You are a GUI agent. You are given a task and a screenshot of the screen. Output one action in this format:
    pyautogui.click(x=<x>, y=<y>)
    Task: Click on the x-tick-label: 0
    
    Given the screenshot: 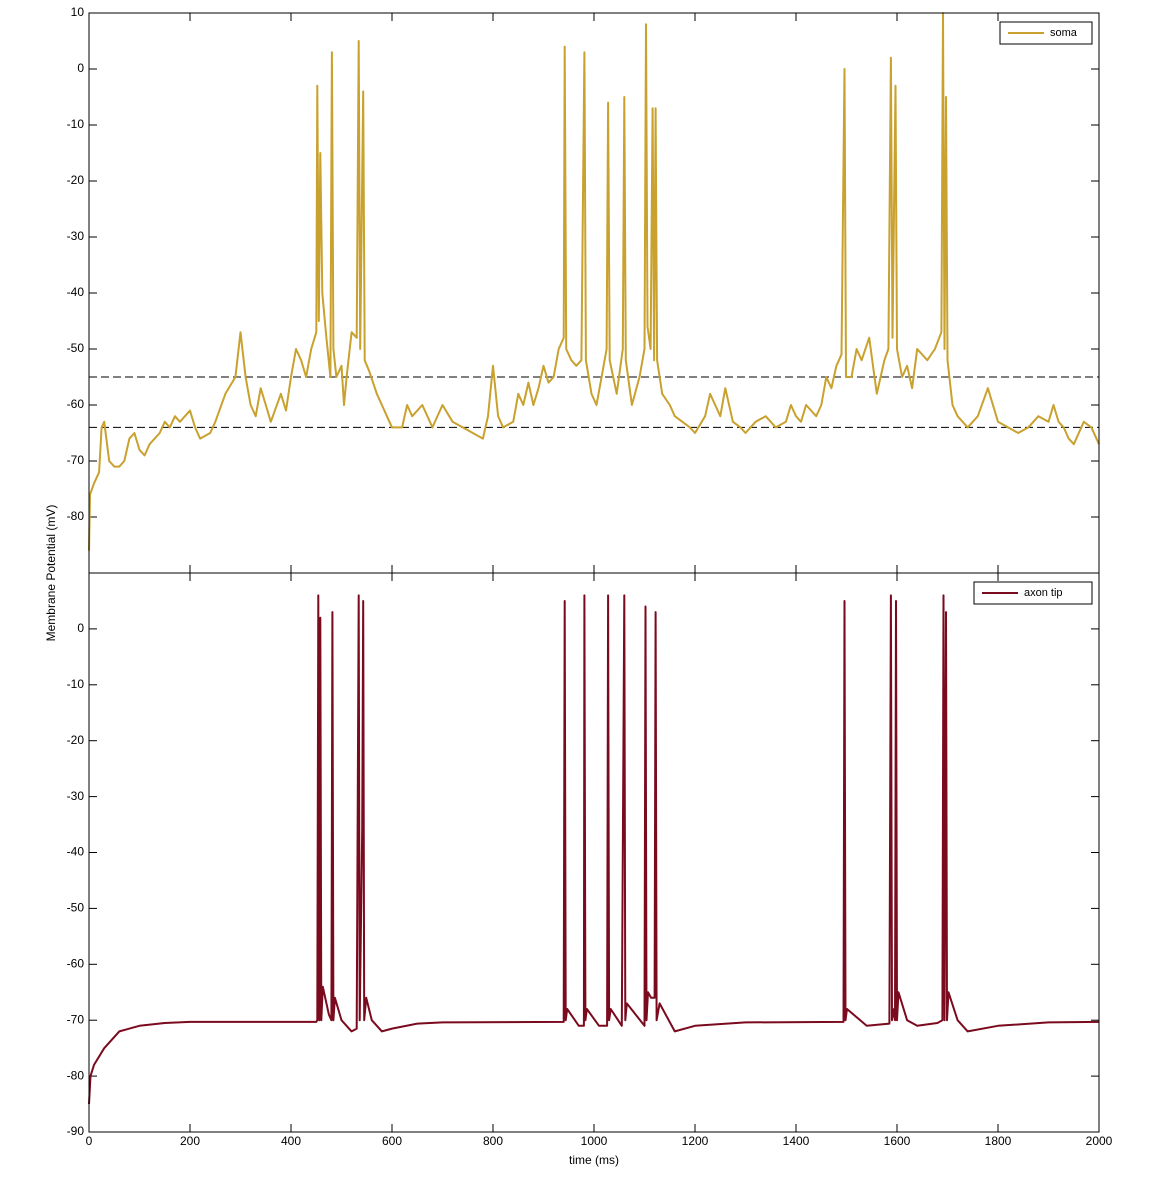 What is the action you would take?
    pyautogui.click(x=89, y=1141)
    